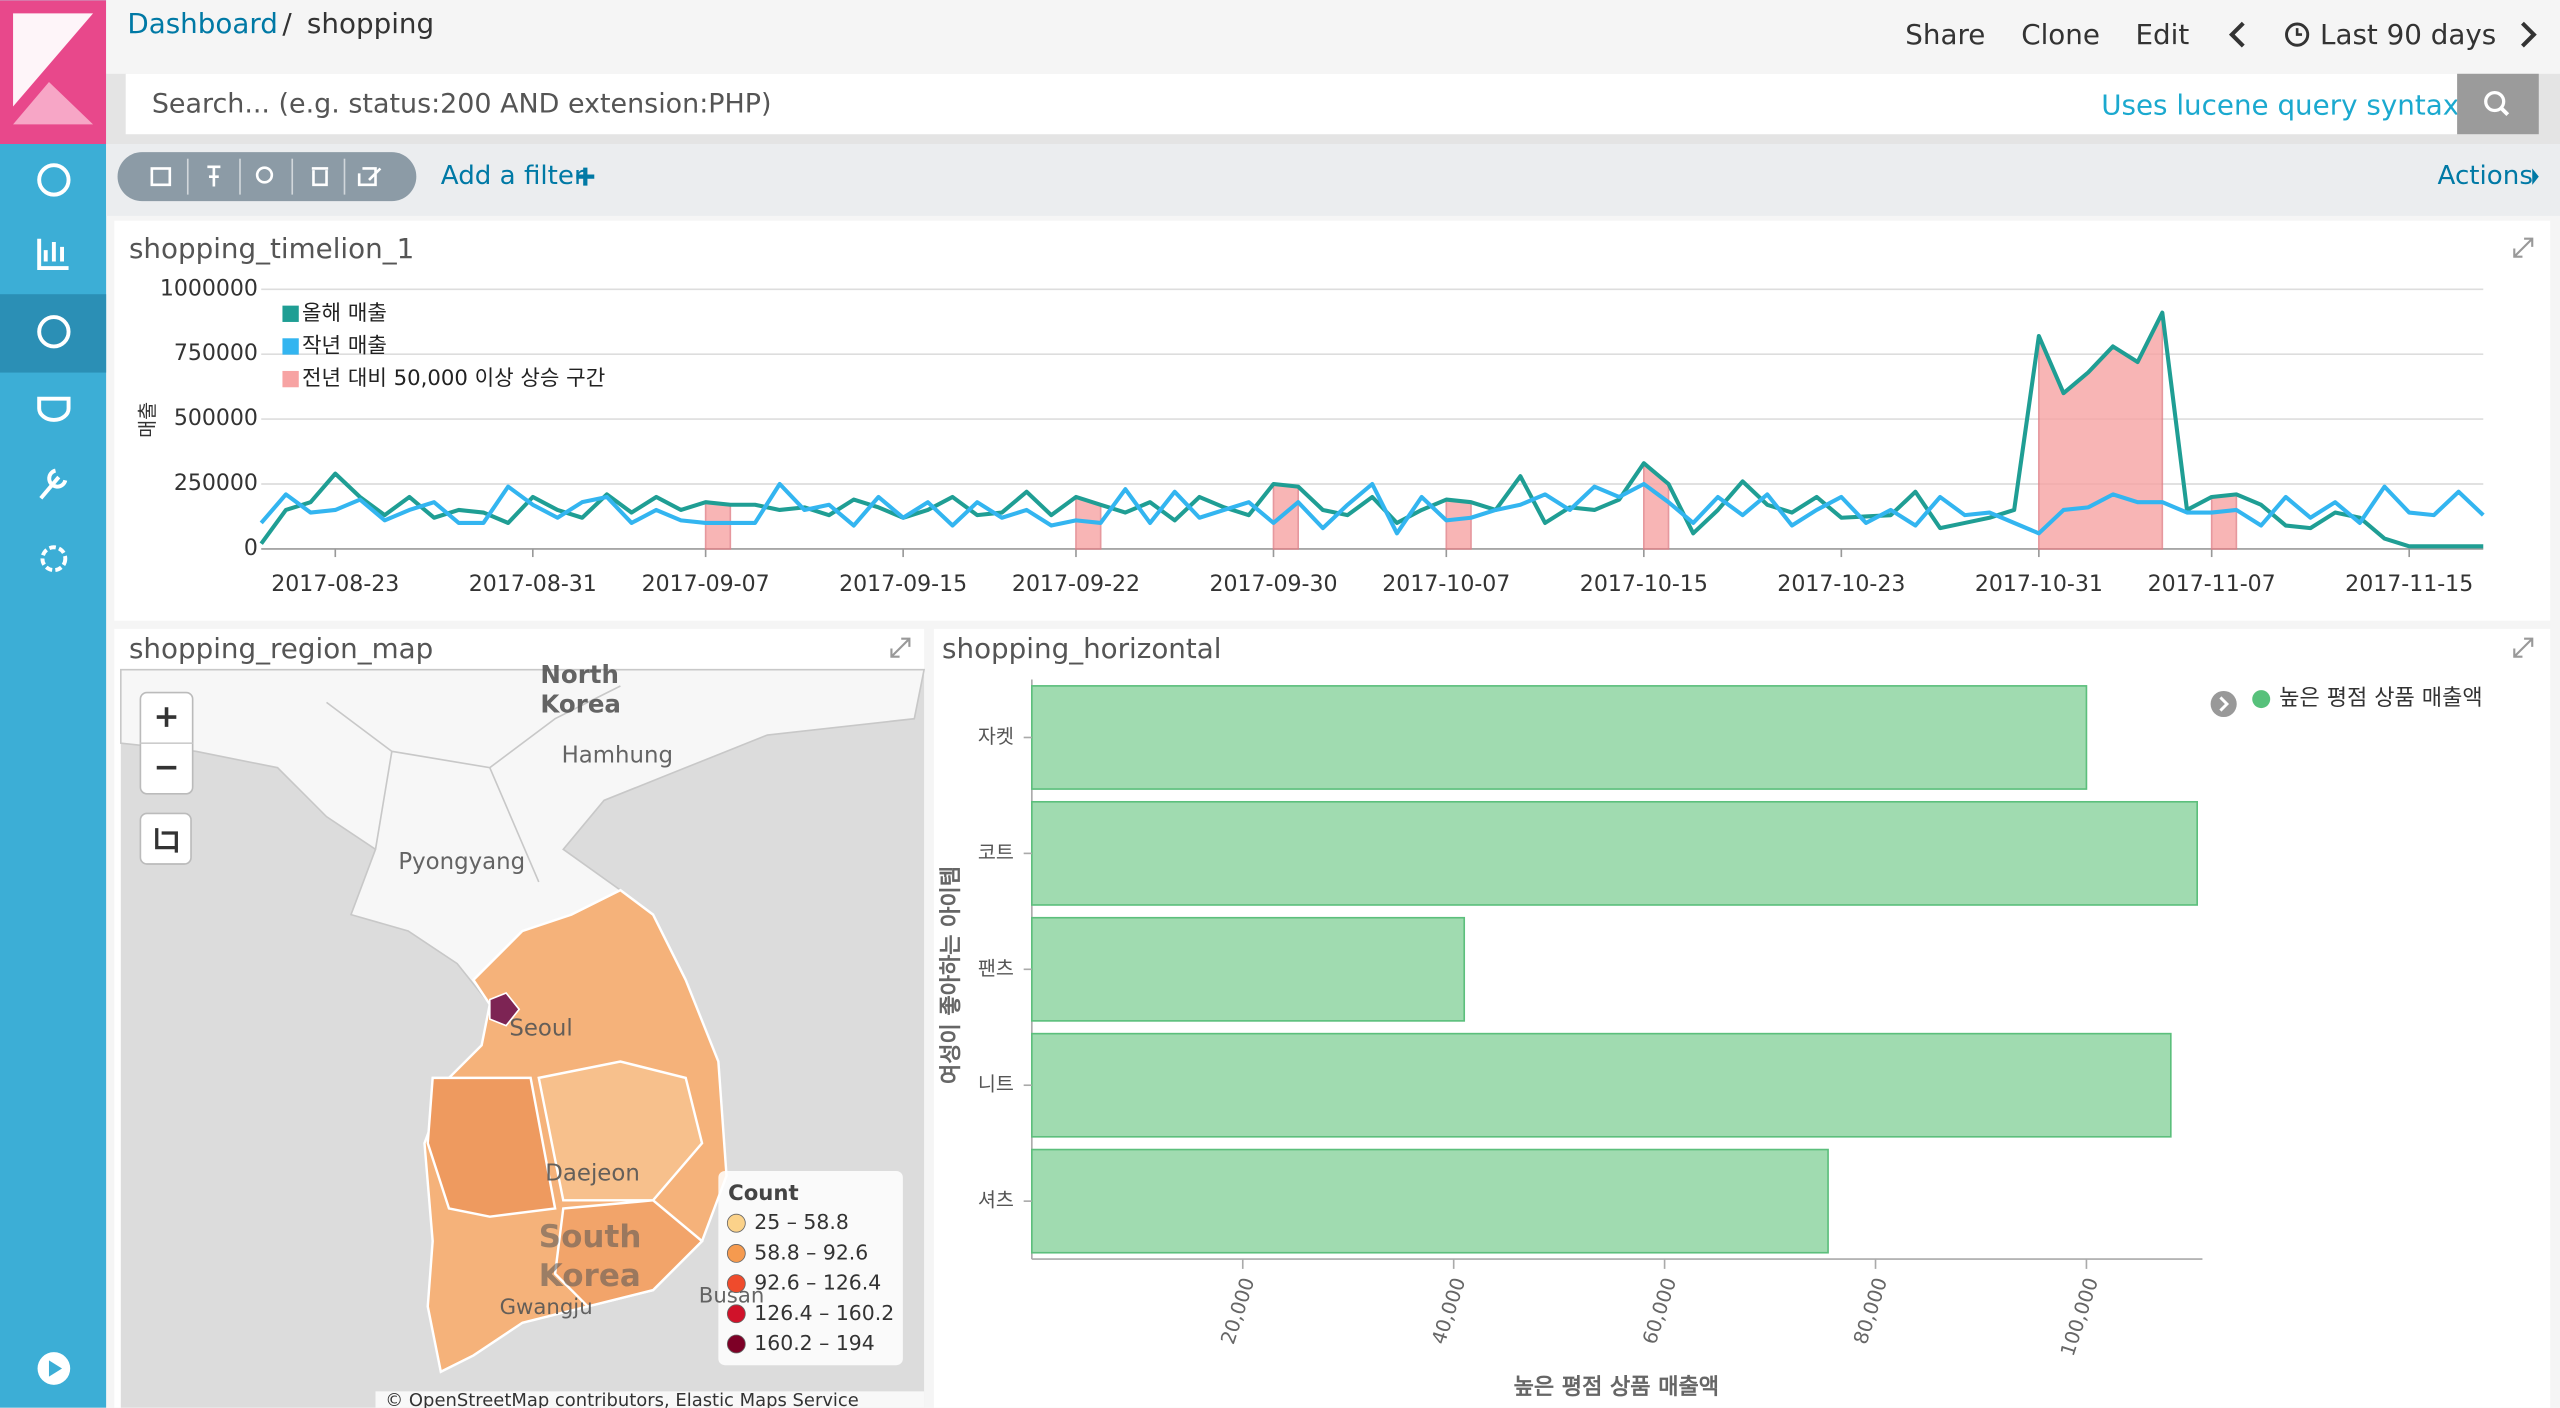 Image resolution: width=2560 pixels, height=1408 pixels. I want to click on icon-enable, so click(161, 177).